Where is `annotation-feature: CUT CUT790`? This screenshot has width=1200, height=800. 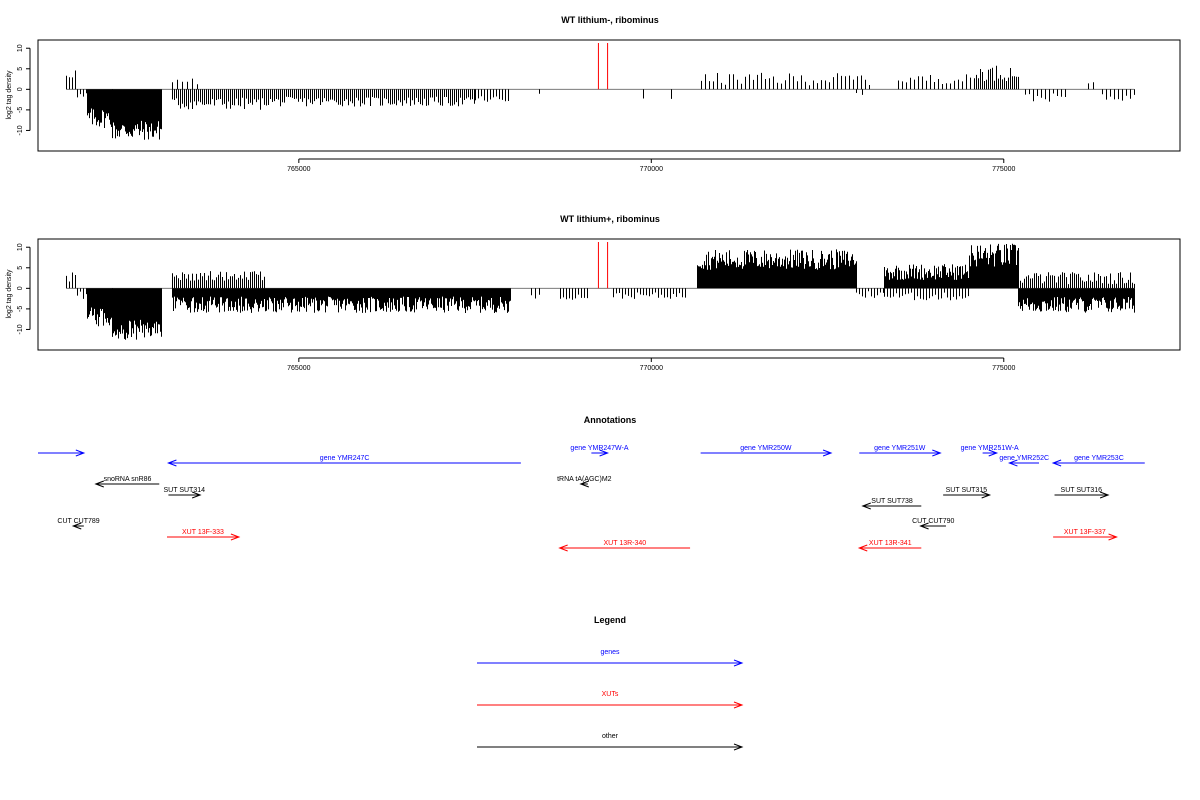 annotation-feature: CUT CUT790 is located at coordinates (933, 524).